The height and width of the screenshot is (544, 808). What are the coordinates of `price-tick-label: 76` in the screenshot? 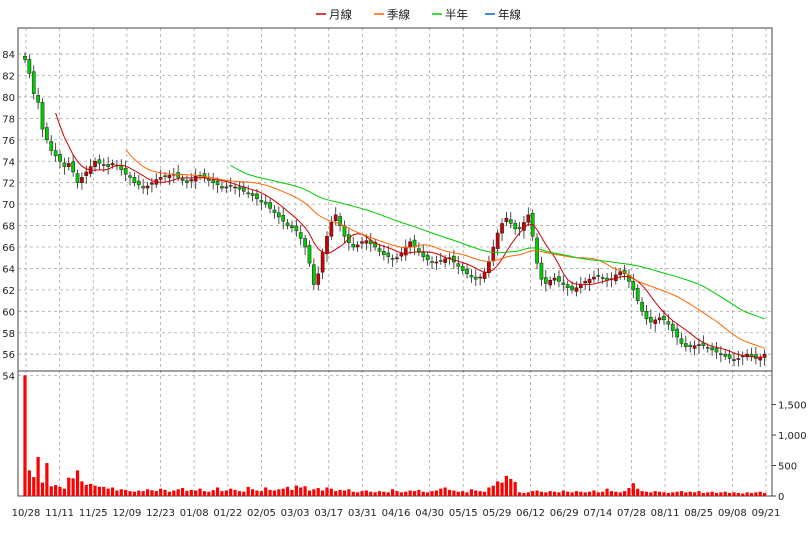 It's located at (8, 141).